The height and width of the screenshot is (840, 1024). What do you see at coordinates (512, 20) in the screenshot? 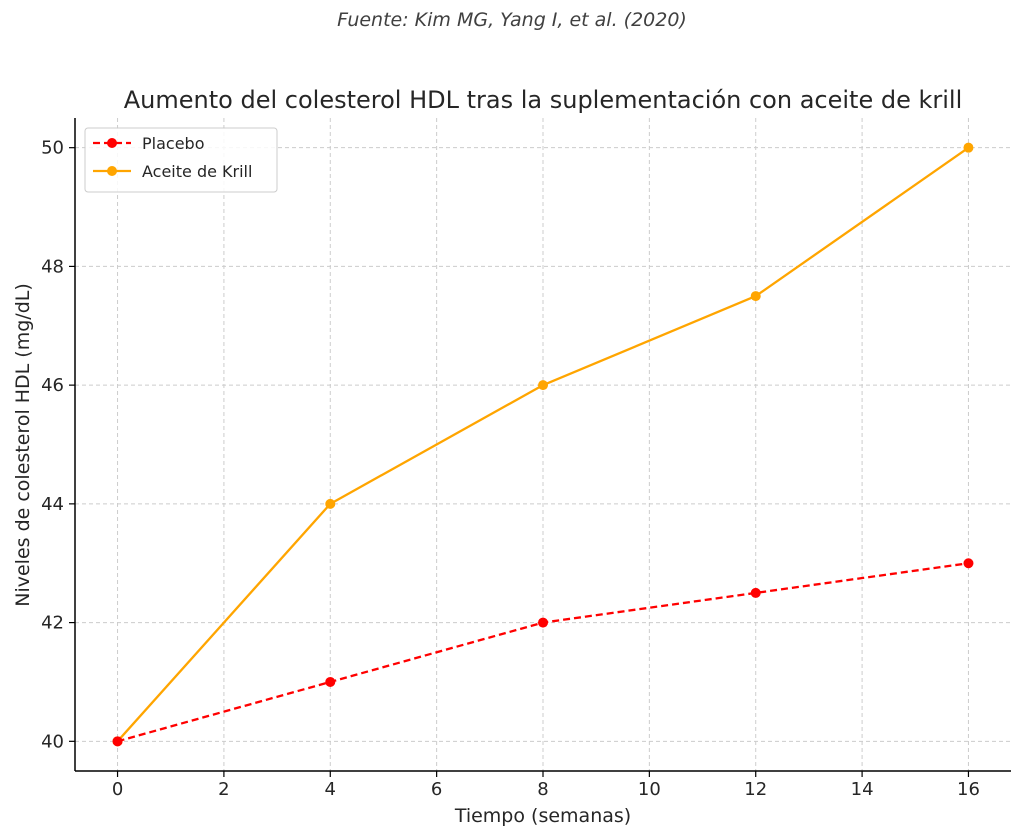
I see `source-note: Fuente: Kim MG, Yang I, et al. (2020)` at bounding box center [512, 20].